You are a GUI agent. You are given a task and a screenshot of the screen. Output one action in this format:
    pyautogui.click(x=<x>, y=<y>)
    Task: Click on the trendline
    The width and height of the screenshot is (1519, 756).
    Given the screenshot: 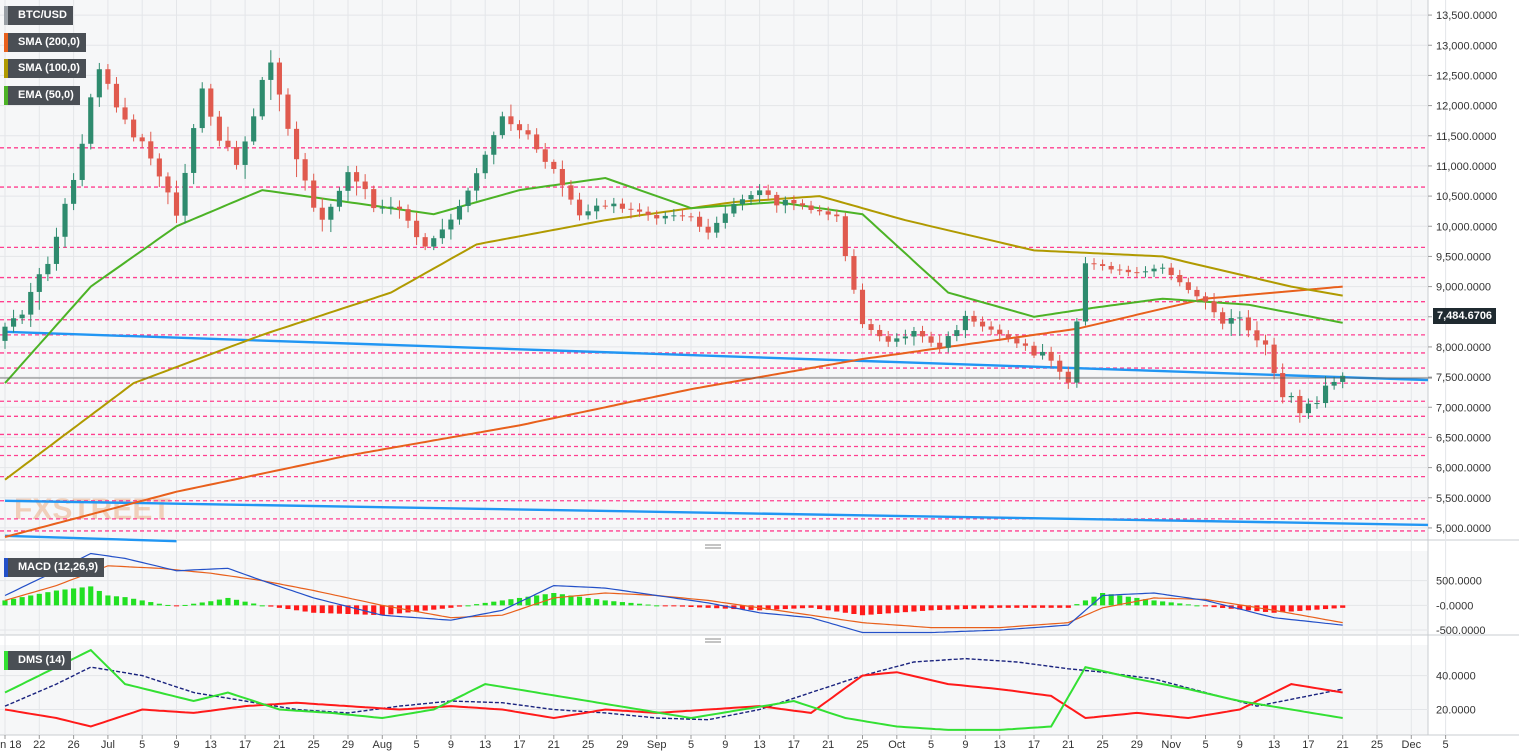 What is the action you would take?
    pyautogui.click(x=716, y=513)
    